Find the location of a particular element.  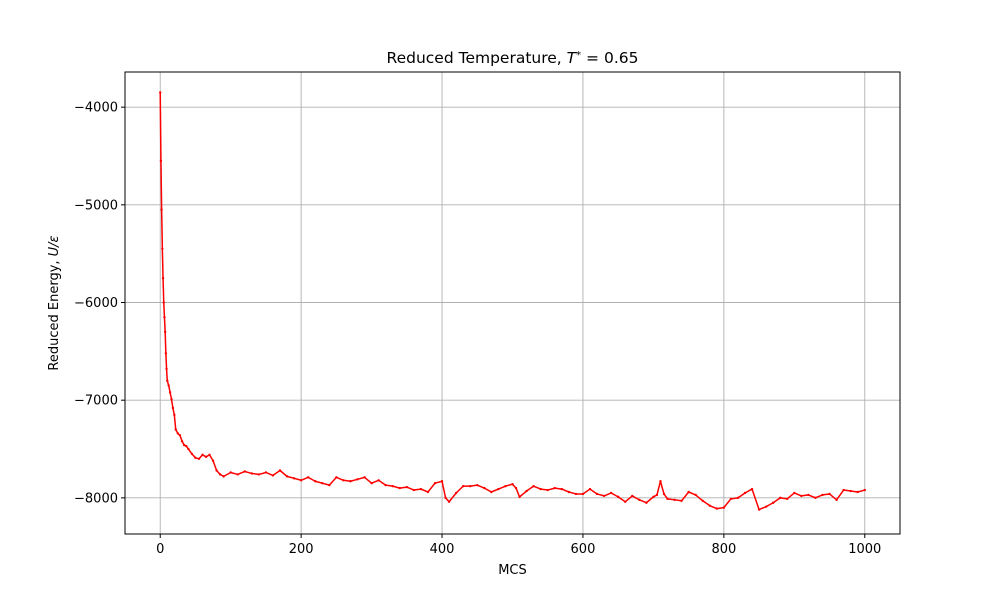

x-axis-label: MCS is located at coordinates (512, 570).